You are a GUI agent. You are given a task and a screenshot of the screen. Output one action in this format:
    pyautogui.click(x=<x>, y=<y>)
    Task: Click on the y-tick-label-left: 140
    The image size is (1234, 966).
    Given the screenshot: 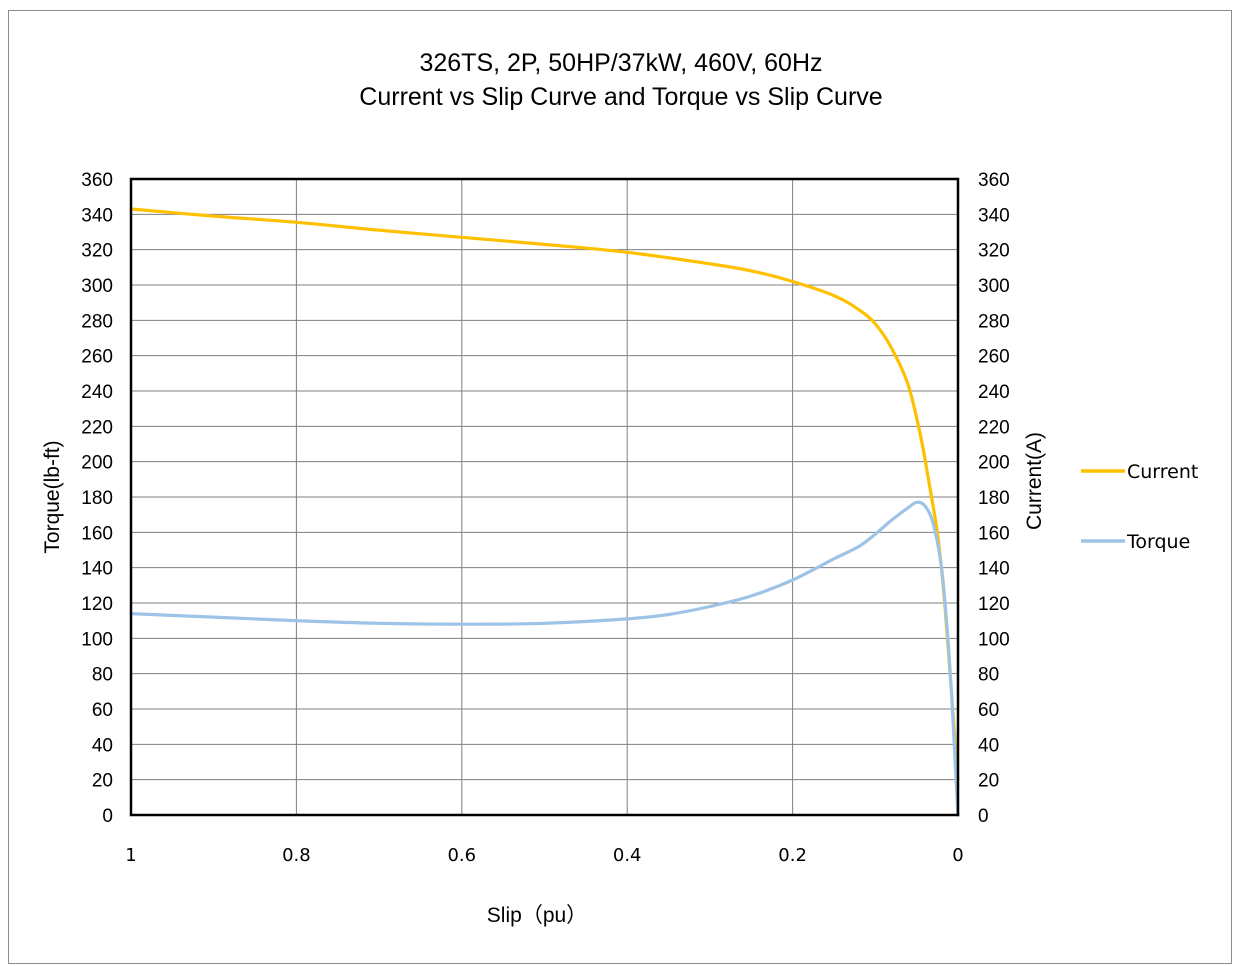 What is the action you would take?
    pyautogui.click(x=97, y=569)
    